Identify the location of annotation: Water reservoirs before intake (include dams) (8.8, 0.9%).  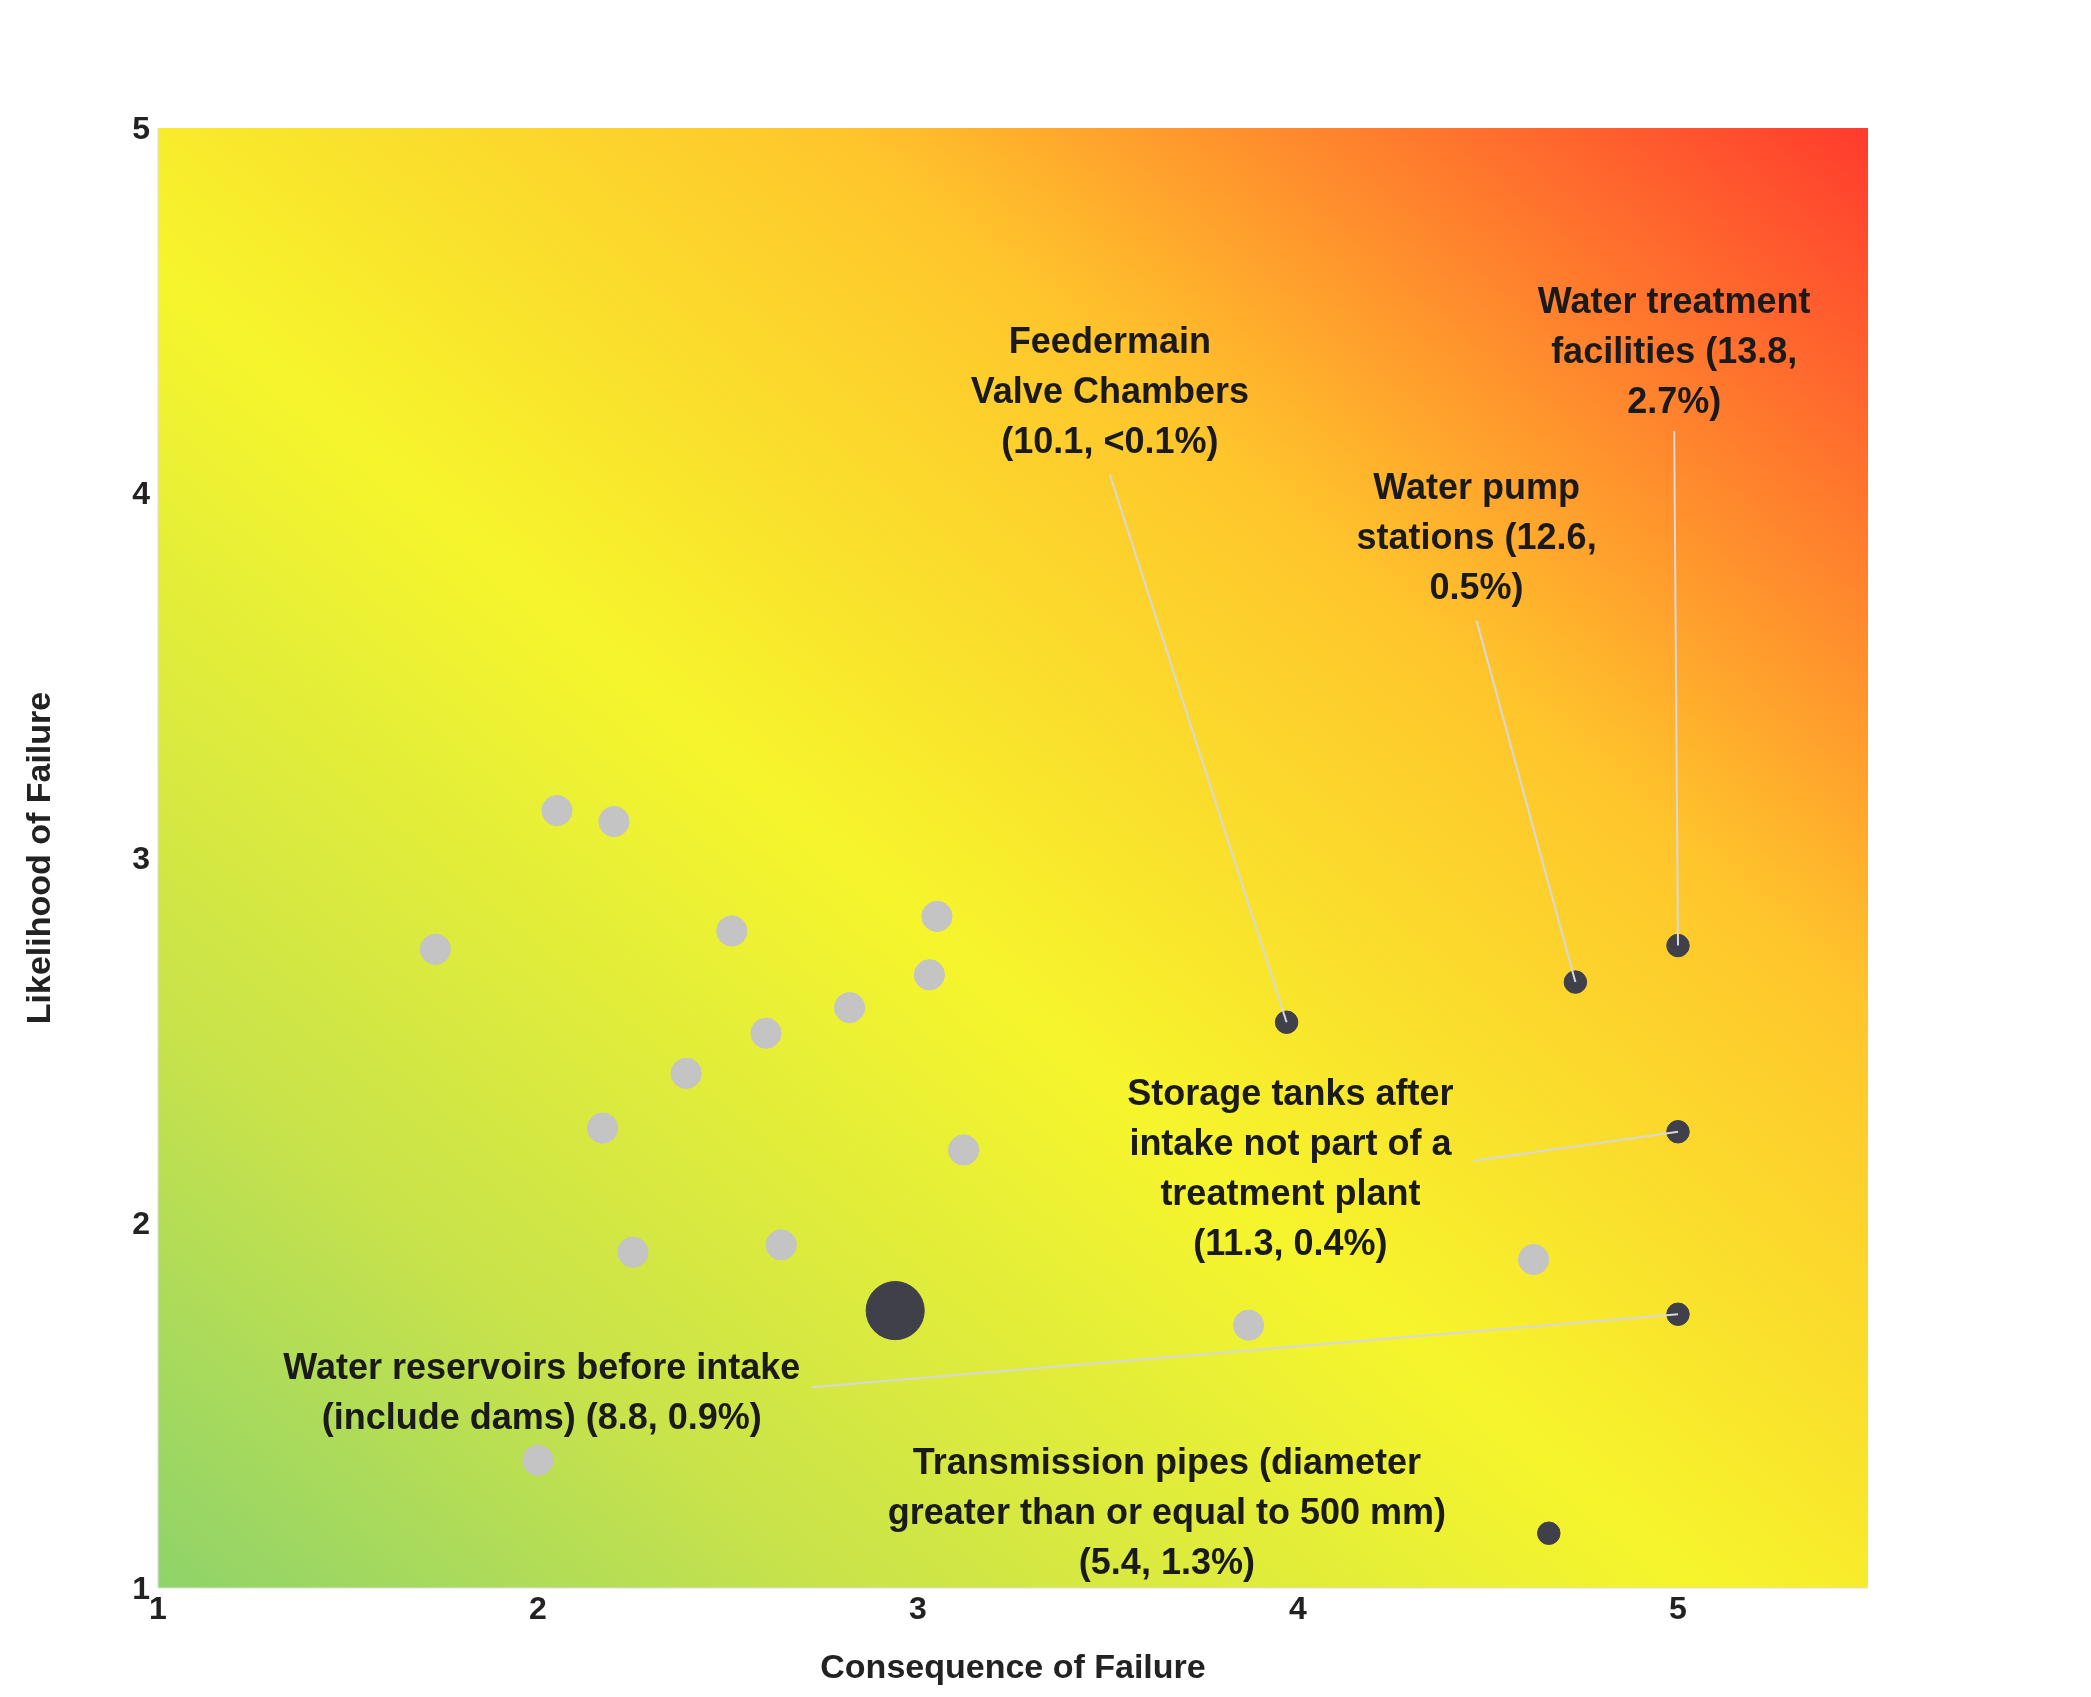
(542, 1391).